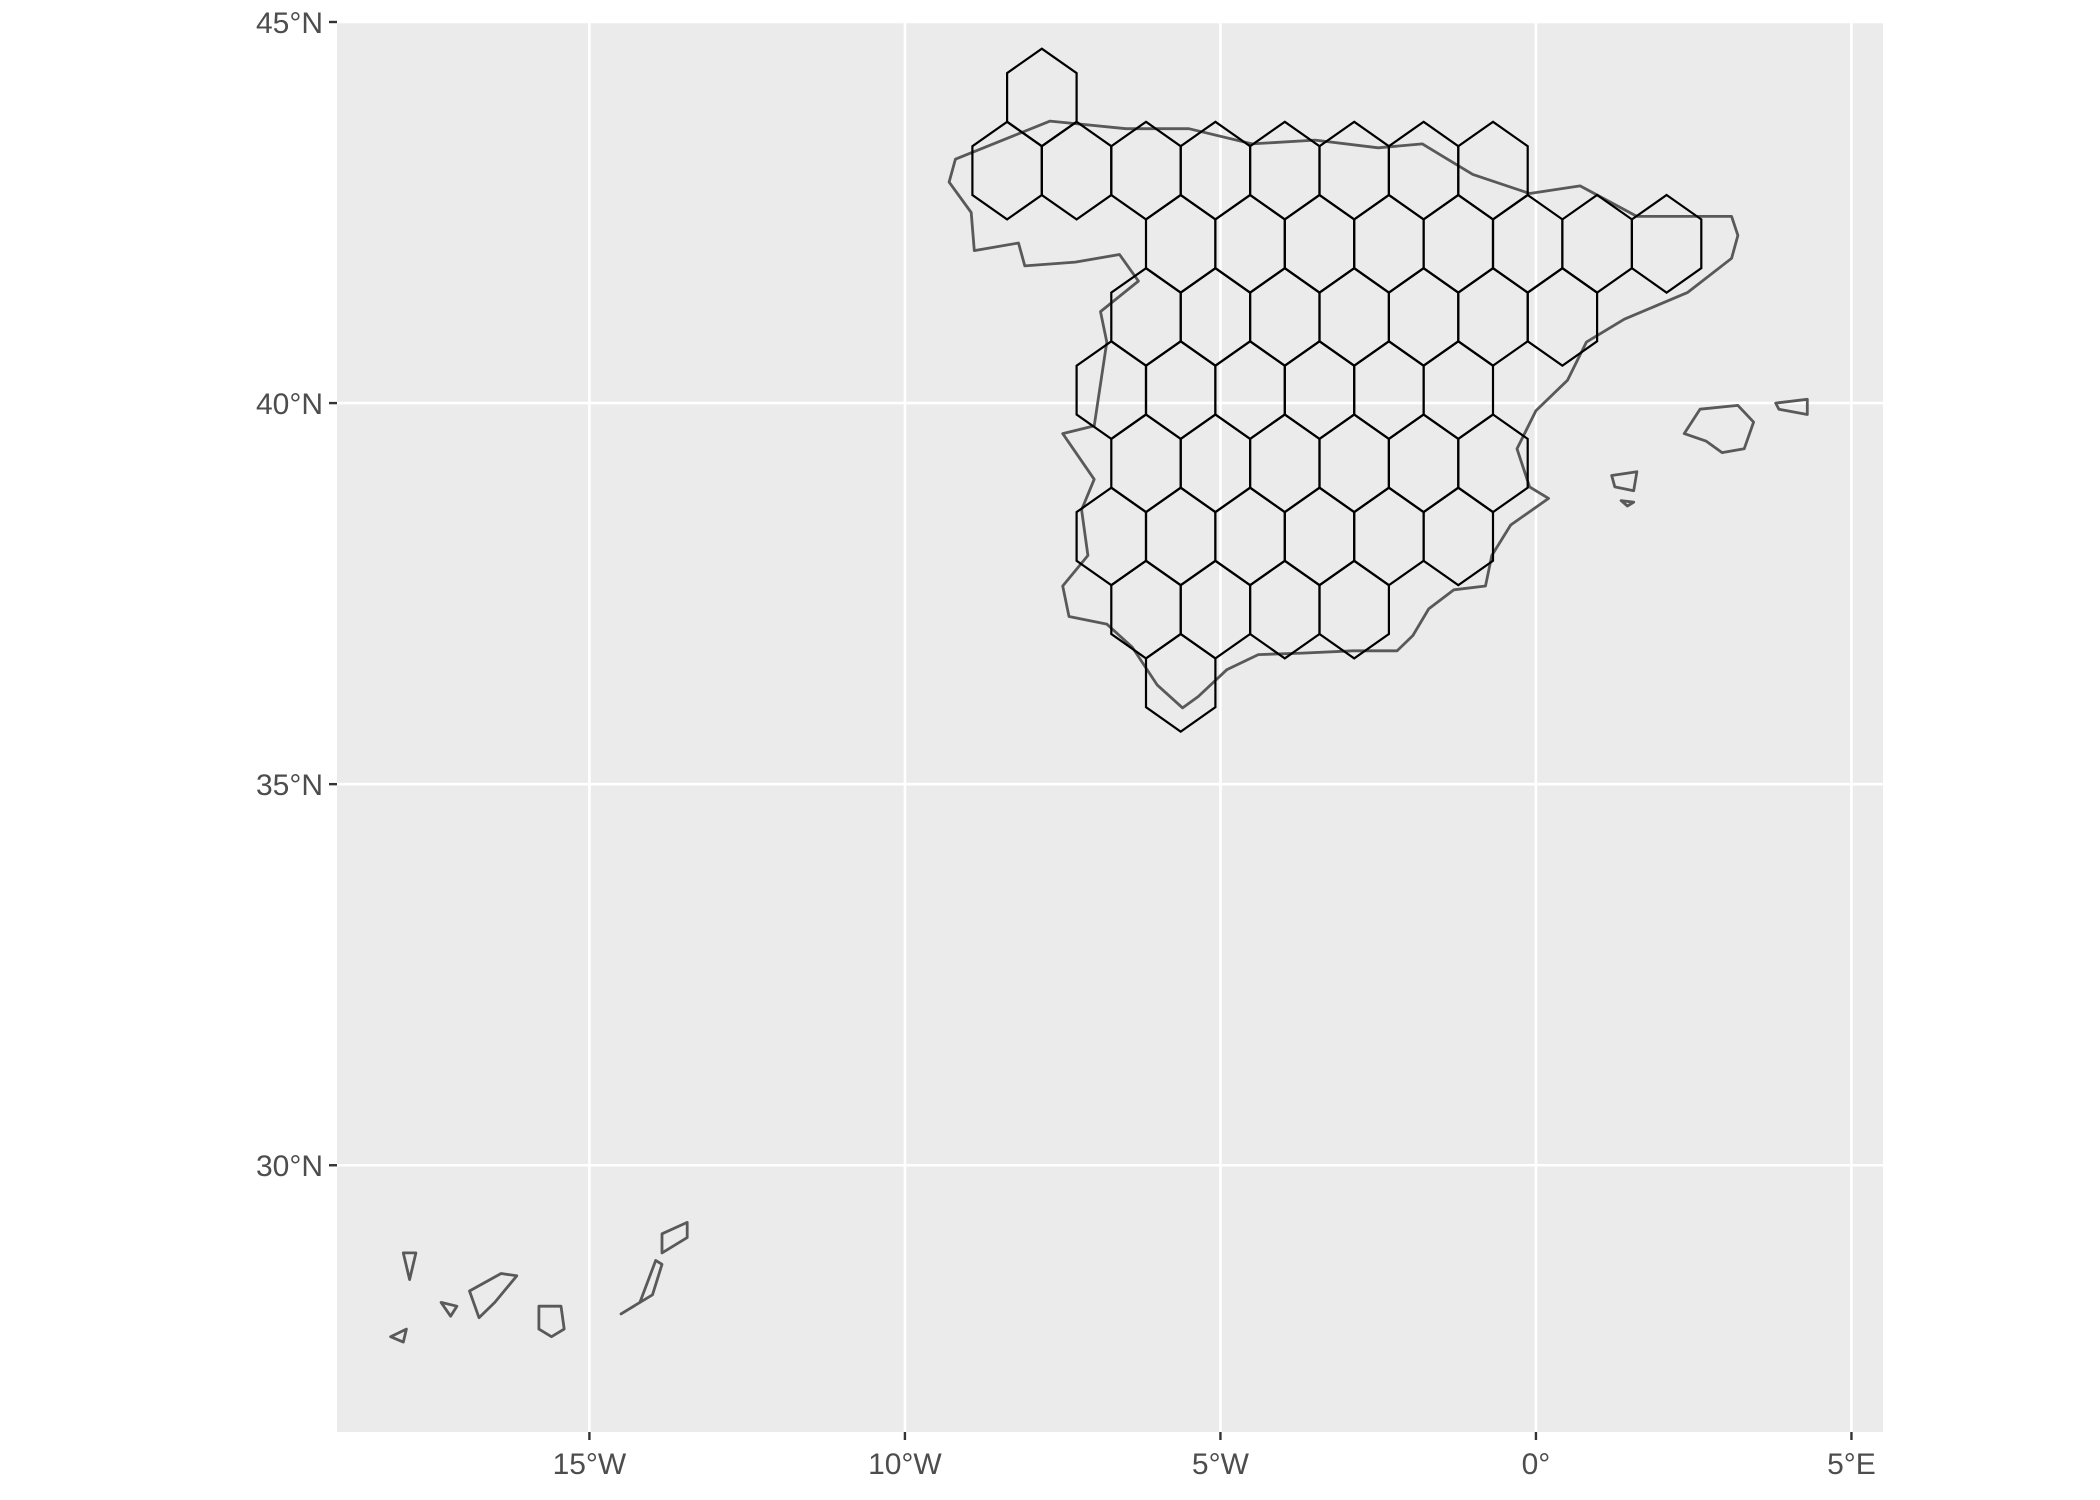 The image size is (2100, 1500). I want to click on coastline-fuerteventura, so click(641, 1287).